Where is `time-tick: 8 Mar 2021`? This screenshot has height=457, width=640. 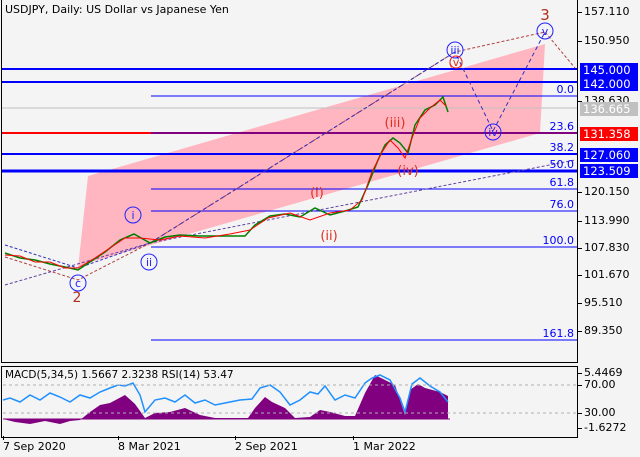
time-tick: 8 Mar 2021 is located at coordinates (149, 444).